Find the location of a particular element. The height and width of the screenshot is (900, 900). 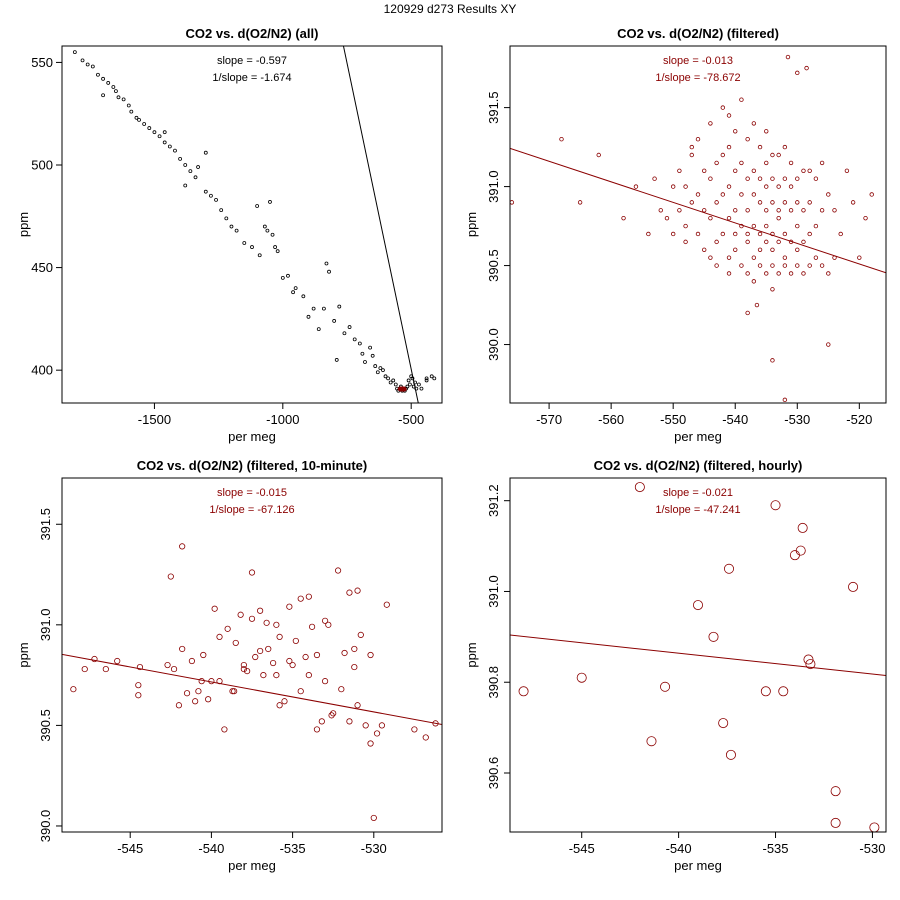

x-tick-label: -550 is located at coordinates (673, 419).